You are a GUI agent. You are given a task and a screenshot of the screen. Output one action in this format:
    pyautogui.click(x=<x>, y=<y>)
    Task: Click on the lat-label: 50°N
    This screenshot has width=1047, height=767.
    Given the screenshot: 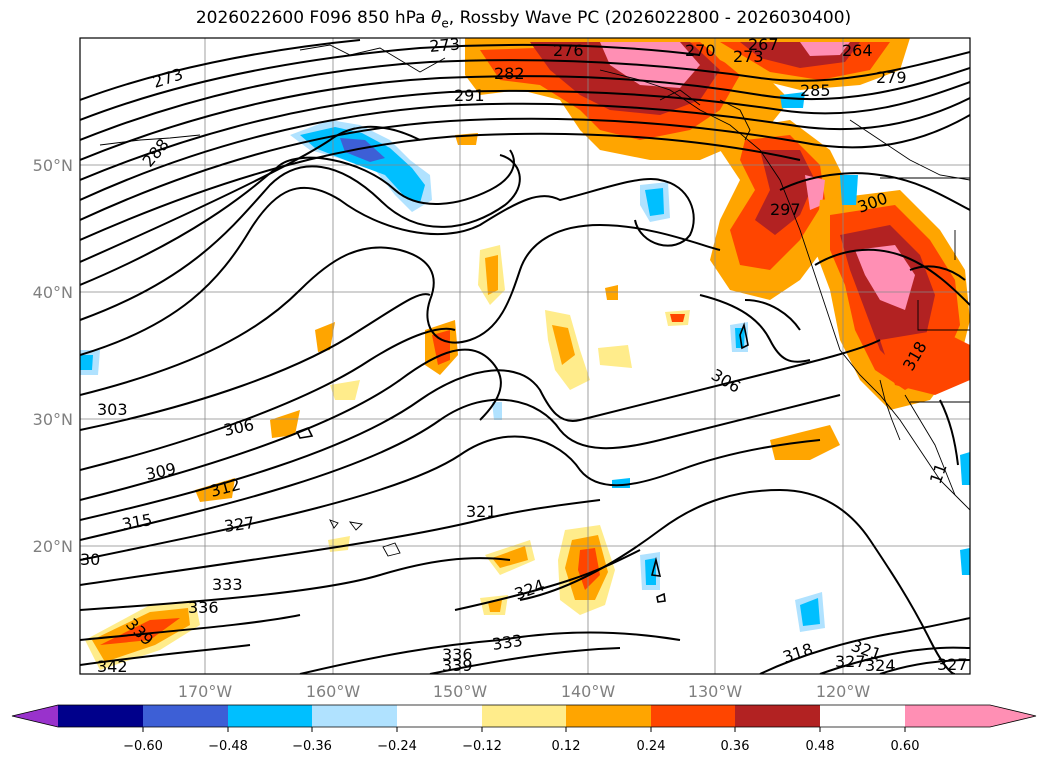 What is the action you would take?
    pyautogui.click(x=53, y=165)
    